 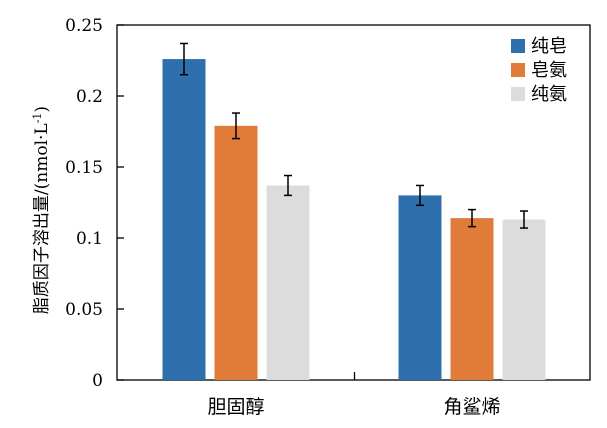 I want to click on y-axis-title-superscript: -1, so click(x=37, y=118).